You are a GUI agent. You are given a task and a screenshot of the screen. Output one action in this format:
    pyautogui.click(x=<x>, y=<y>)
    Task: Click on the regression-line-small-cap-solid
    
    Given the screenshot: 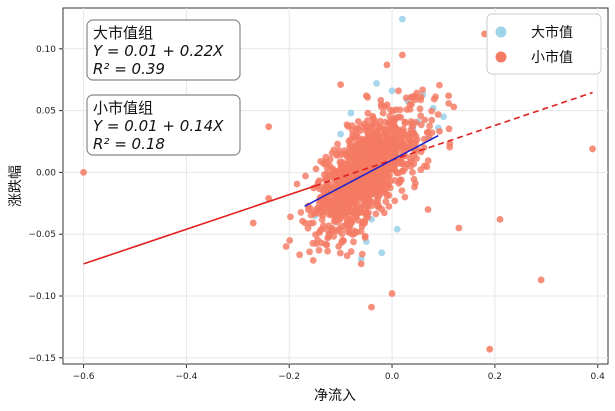 What is the action you would take?
    pyautogui.click(x=199, y=225)
    